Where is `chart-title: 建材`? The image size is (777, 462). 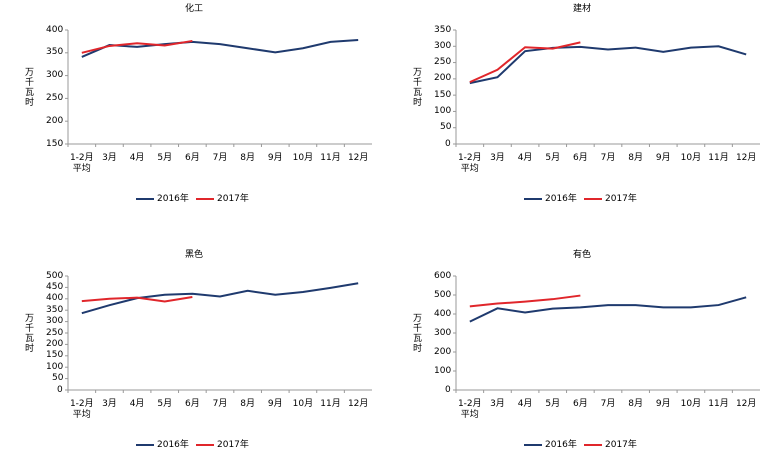 chart-title: 建材 is located at coordinates (582, 8).